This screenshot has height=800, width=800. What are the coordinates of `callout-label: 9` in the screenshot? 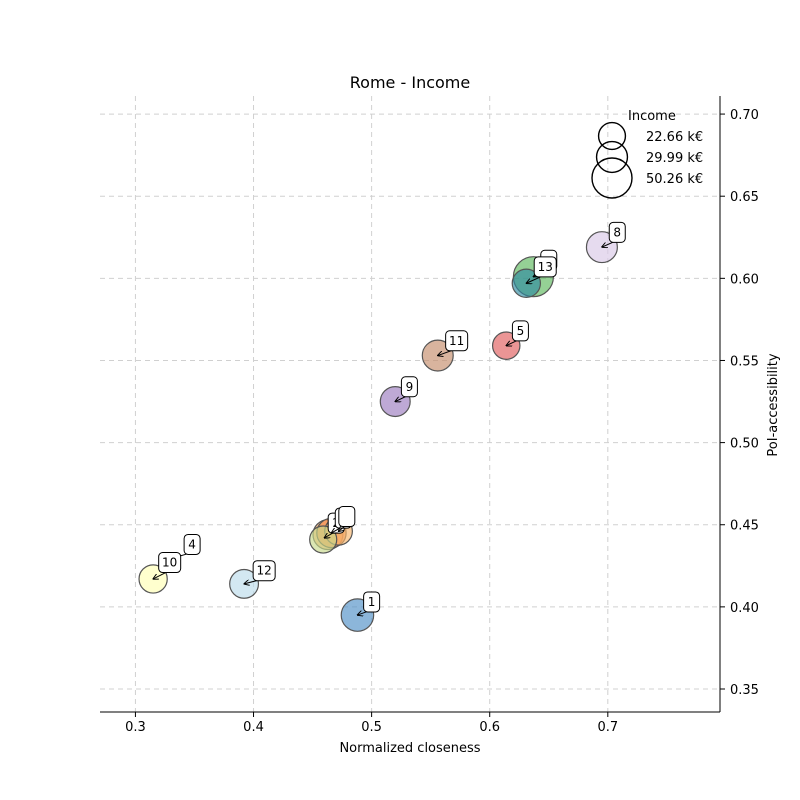 It's located at (410, 387).